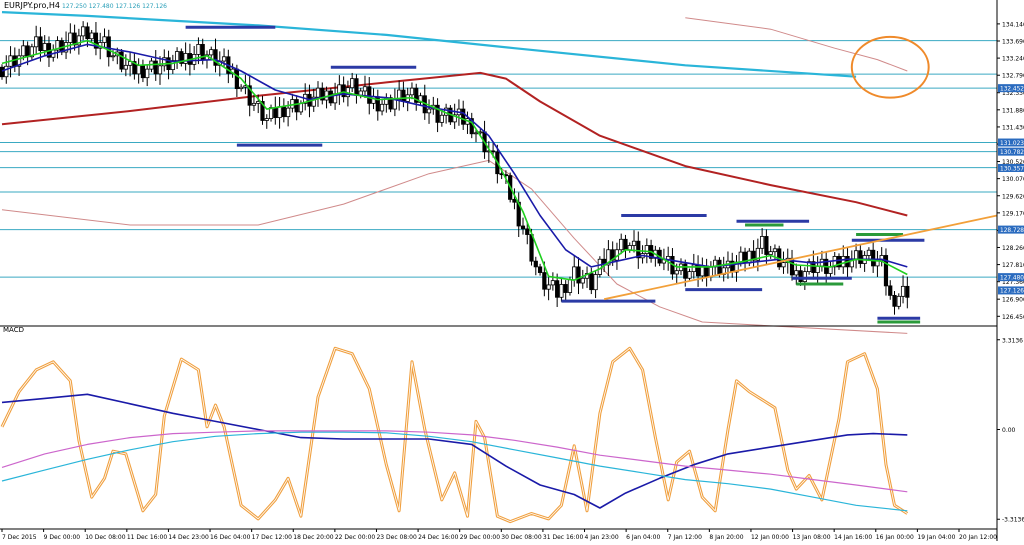 This screenshot has width=1024, height=545. Describe the element at coordinates (770, 537) in the screenshot. I see `time-tick-label: 12 Jan 00:00` at that location.